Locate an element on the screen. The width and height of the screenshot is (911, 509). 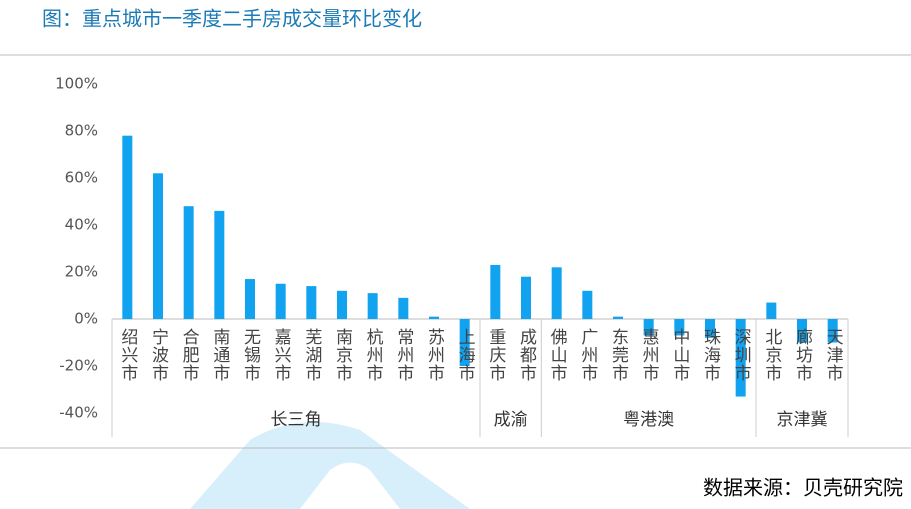
x-tick-label: 杭州市 is located at coordinates (373, 355).